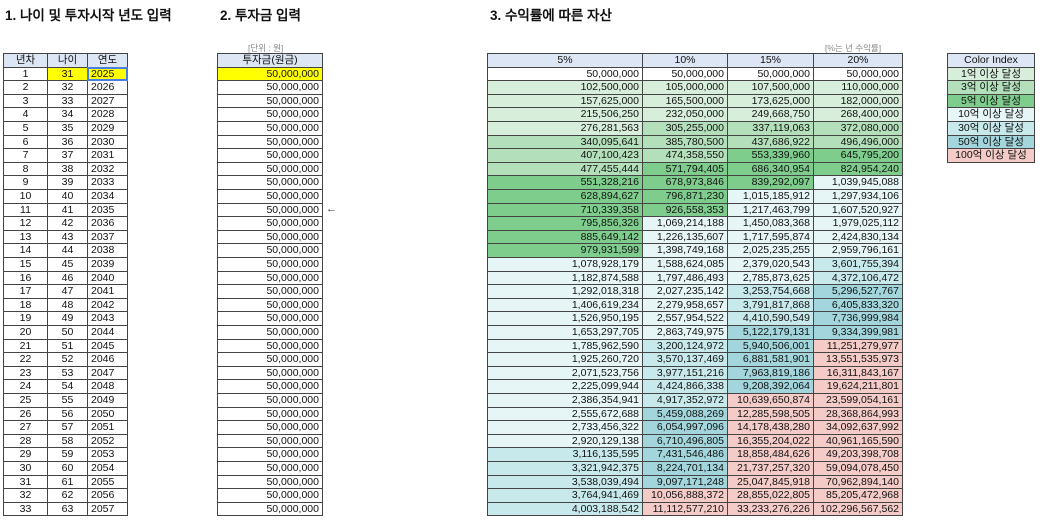 This screenshot has height=520, width=1046. What do you see at coordinates (770, 101) in the screenshot?
I see `cell: 173,625,000` at bounding box center [770, 101].